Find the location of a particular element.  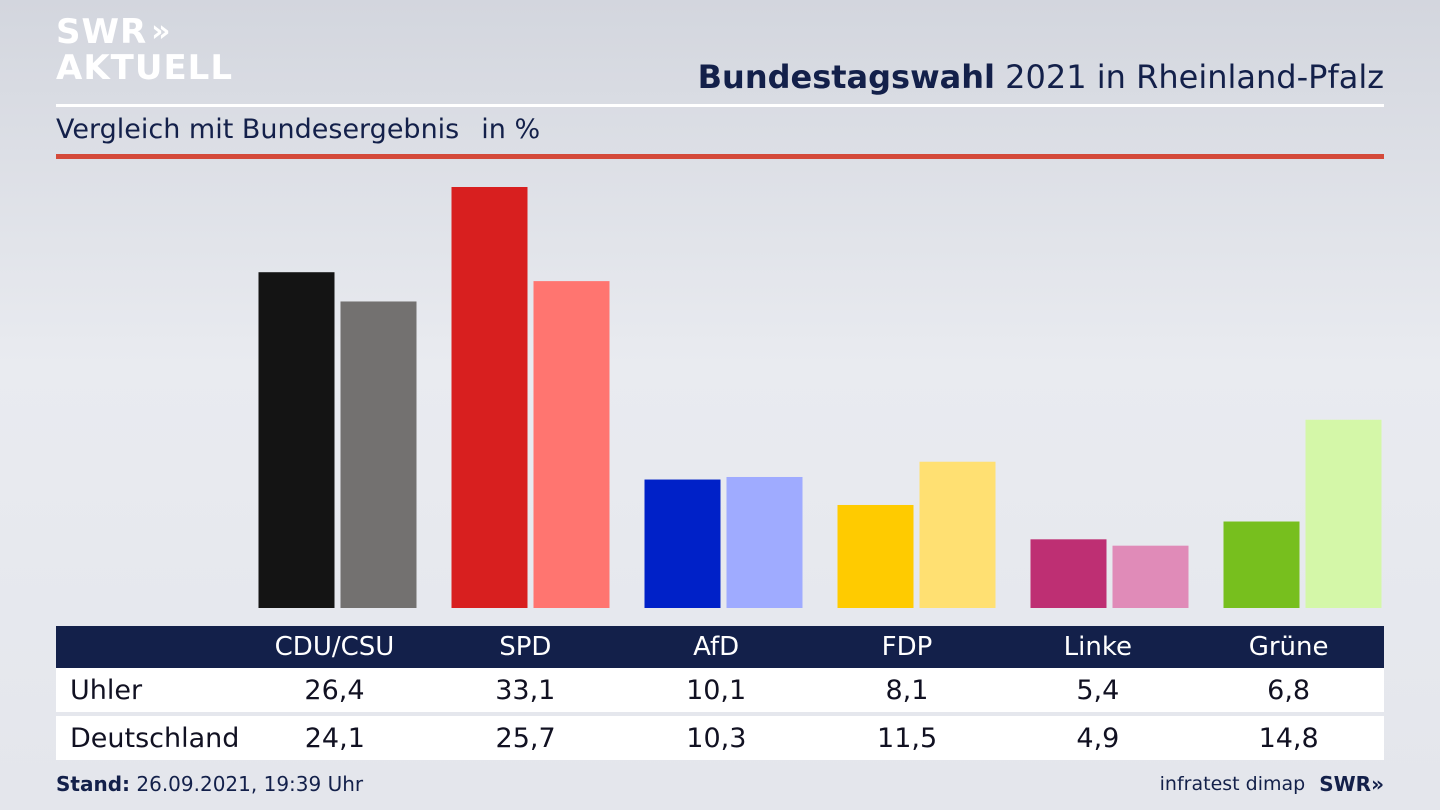

table-cell: 8,1 is located at coordinates (907, 690).